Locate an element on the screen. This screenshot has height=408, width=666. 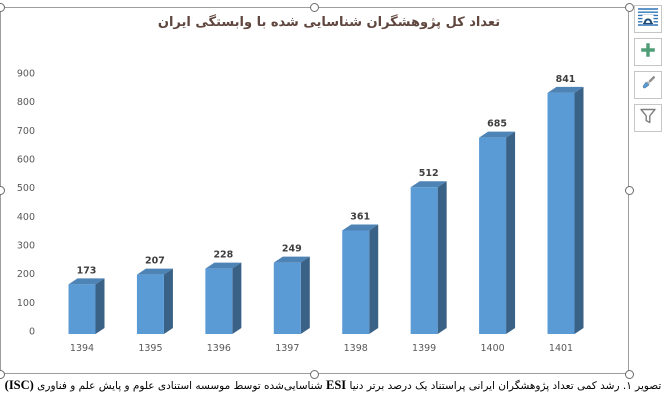
x-axis-label: 1400 is located at coordinates (492, 348).